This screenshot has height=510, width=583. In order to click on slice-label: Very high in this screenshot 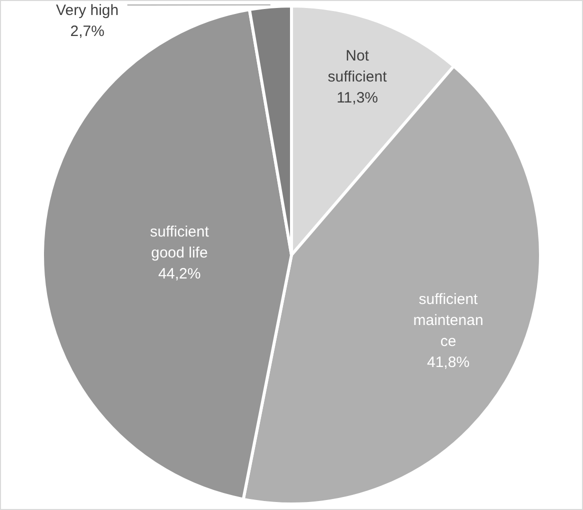, I will do `click(87, 11)`.